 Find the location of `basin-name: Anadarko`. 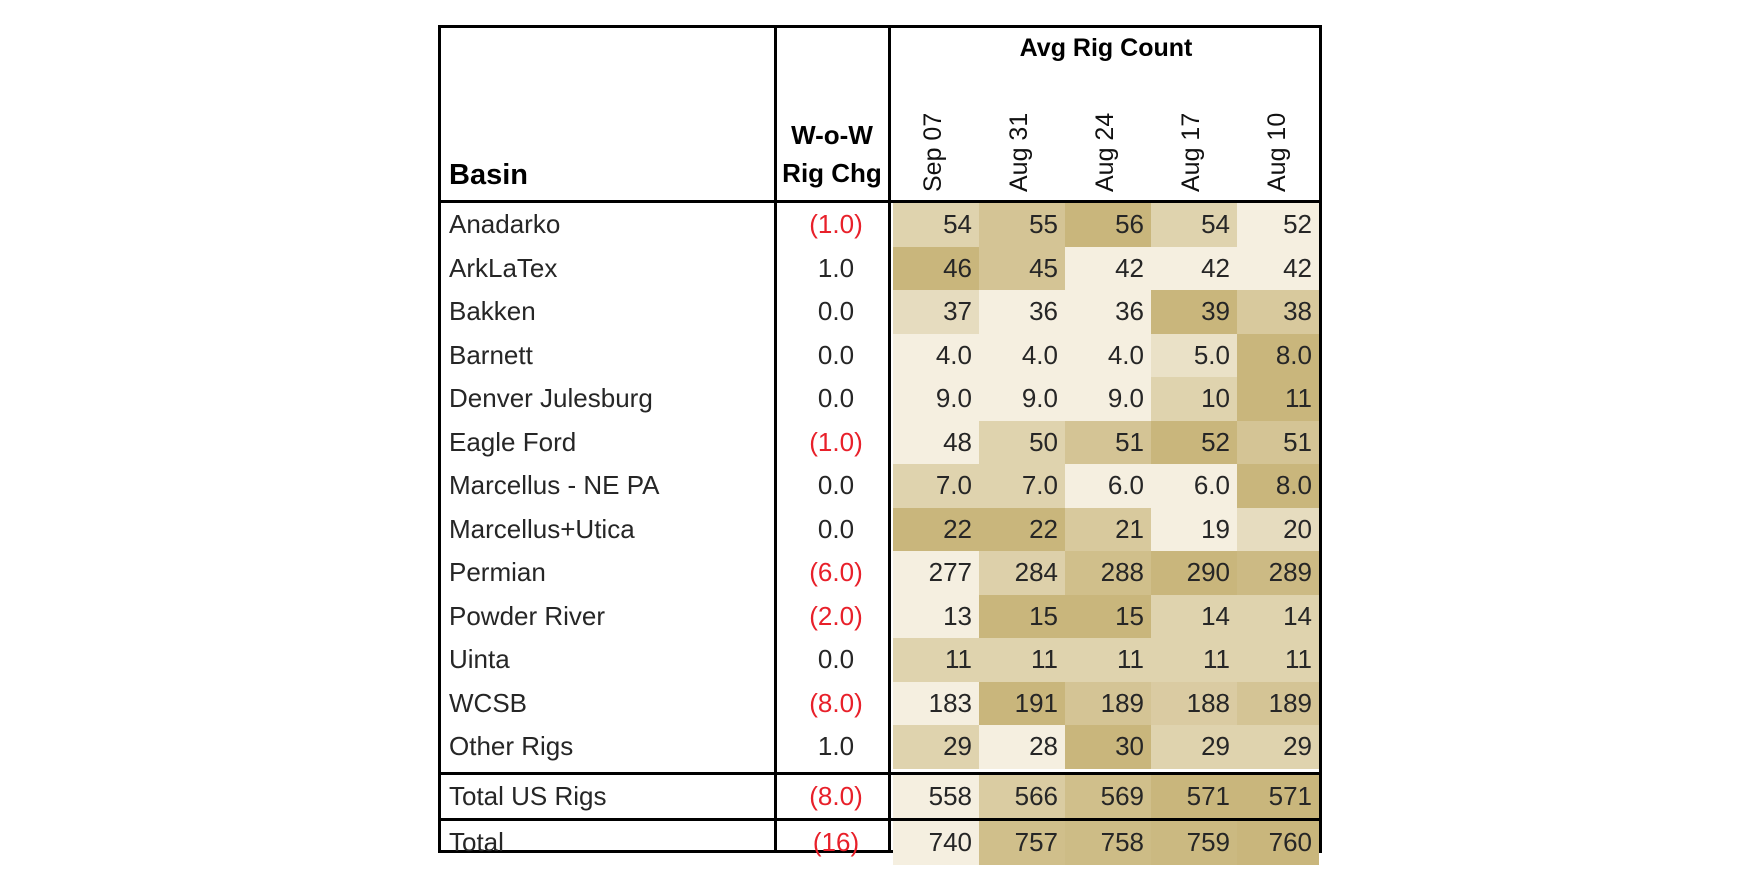

basin-name: Anadarko is located at coordinates (505, 224).